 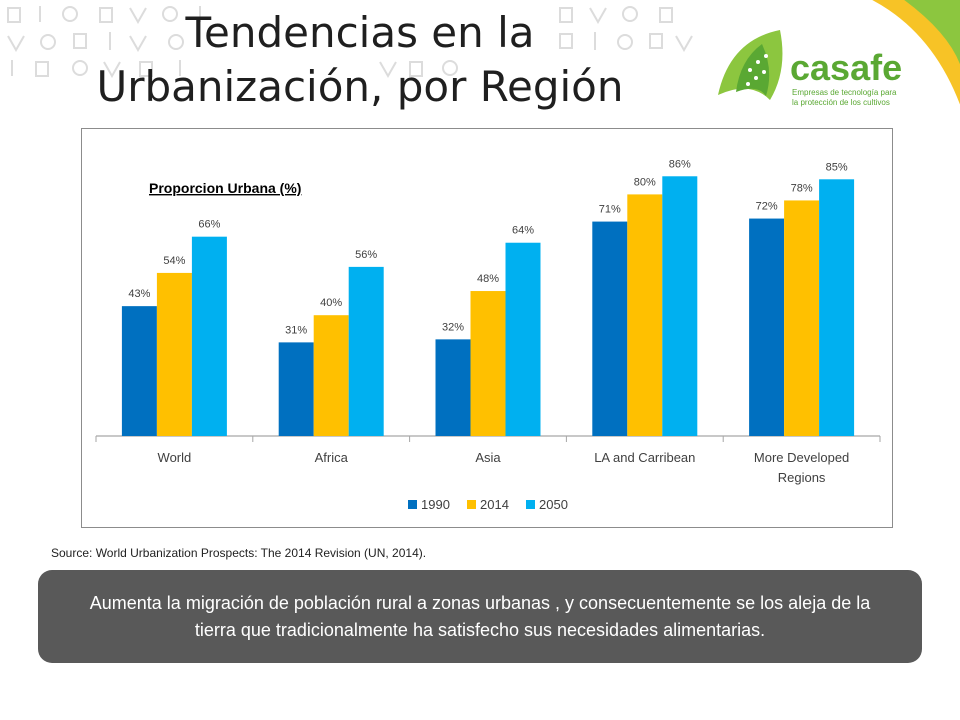 I want to click on decorative-pattern, so click(x=350, y=42).